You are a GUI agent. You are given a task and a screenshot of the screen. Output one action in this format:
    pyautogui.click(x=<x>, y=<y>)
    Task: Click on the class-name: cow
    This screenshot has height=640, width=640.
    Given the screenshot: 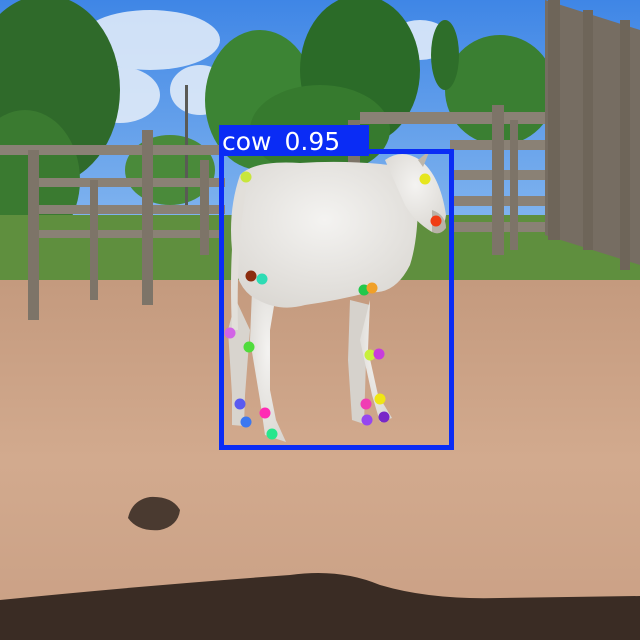 What is the action you would take?
    pyautogui.click(x=247, y=141)
    